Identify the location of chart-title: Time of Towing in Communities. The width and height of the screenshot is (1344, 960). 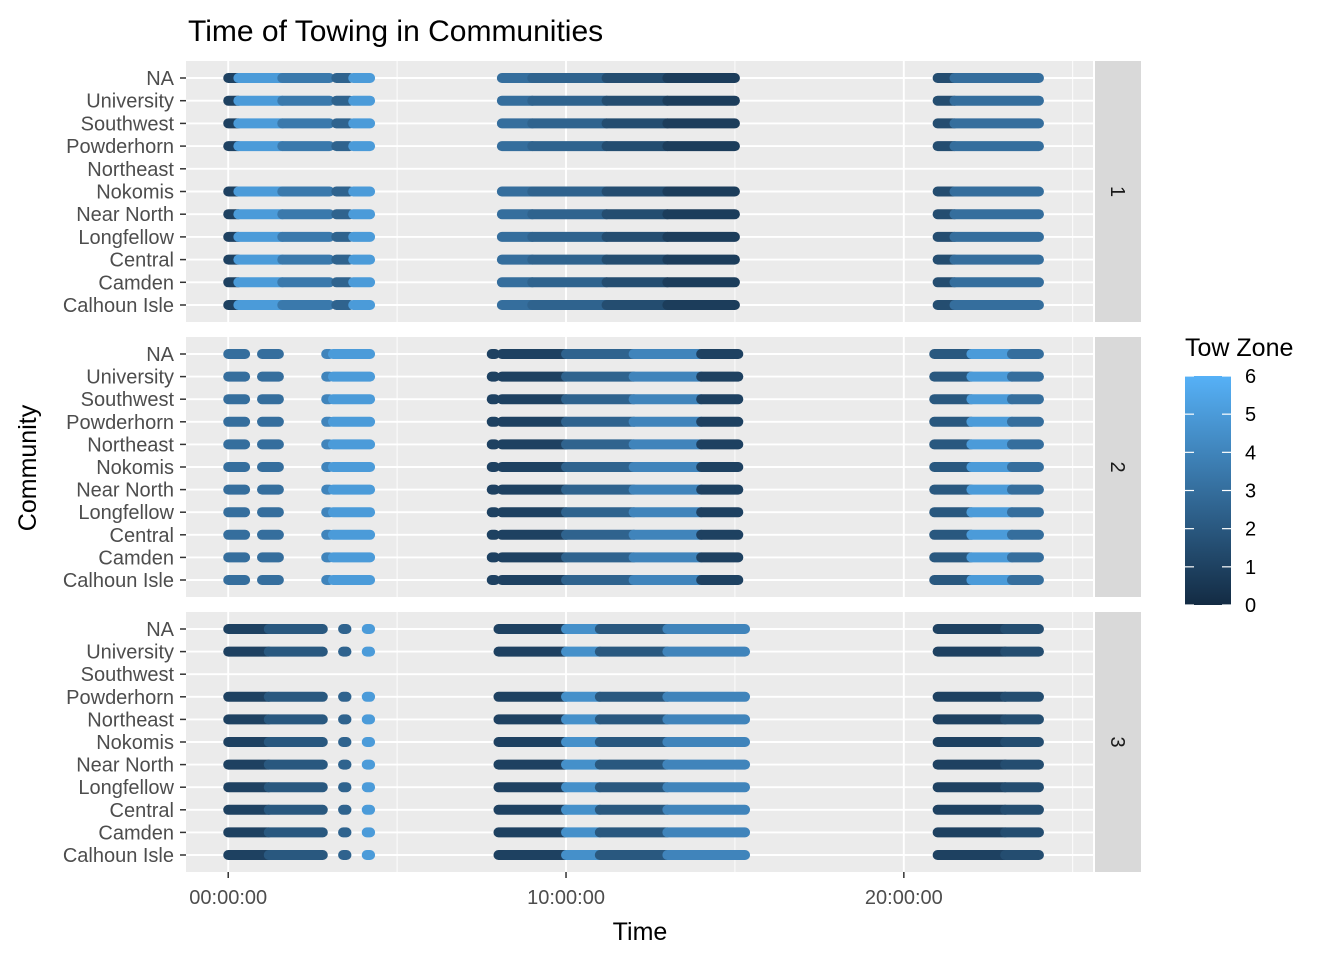
(395, 31).